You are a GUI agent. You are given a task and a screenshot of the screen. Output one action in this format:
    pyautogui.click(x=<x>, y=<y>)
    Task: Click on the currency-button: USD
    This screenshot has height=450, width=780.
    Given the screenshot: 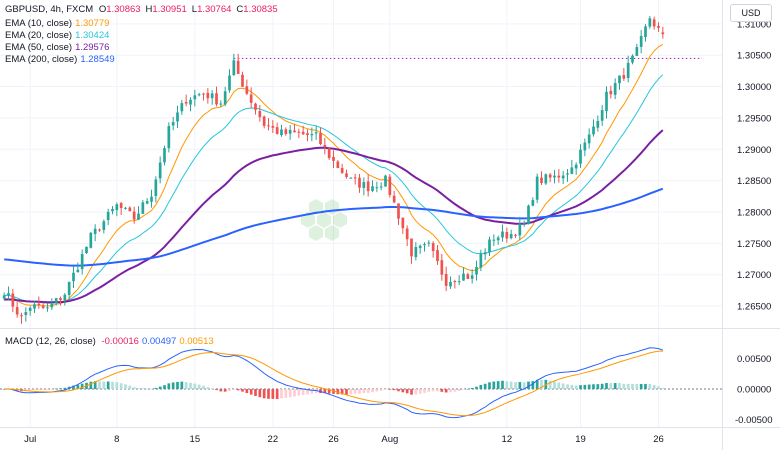 What is the action you would take?
    pyautogui.click(x=751, y=13)
    